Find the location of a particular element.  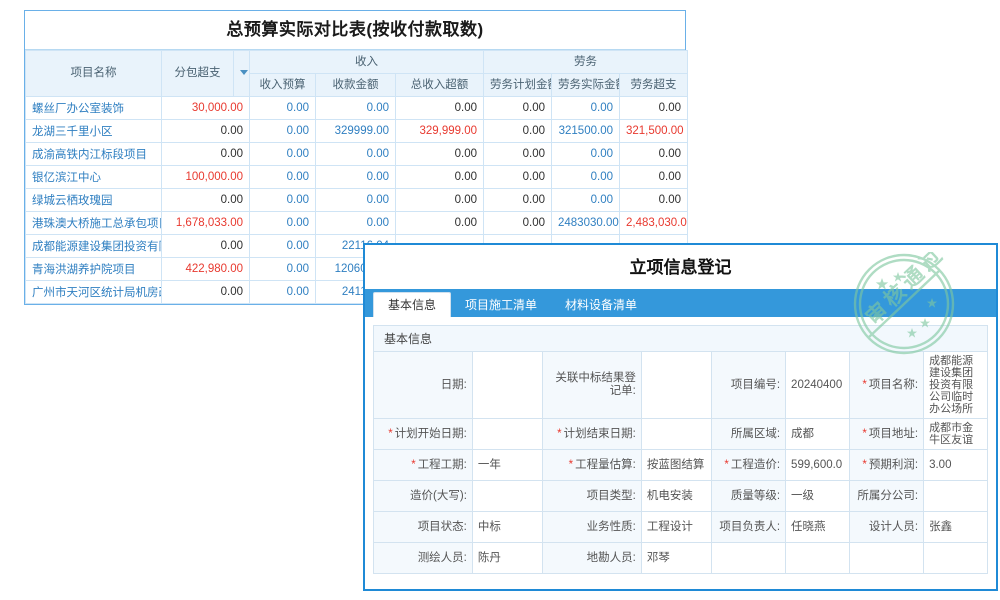

sort-caret-down-icon is located at coordinates (241, 73).